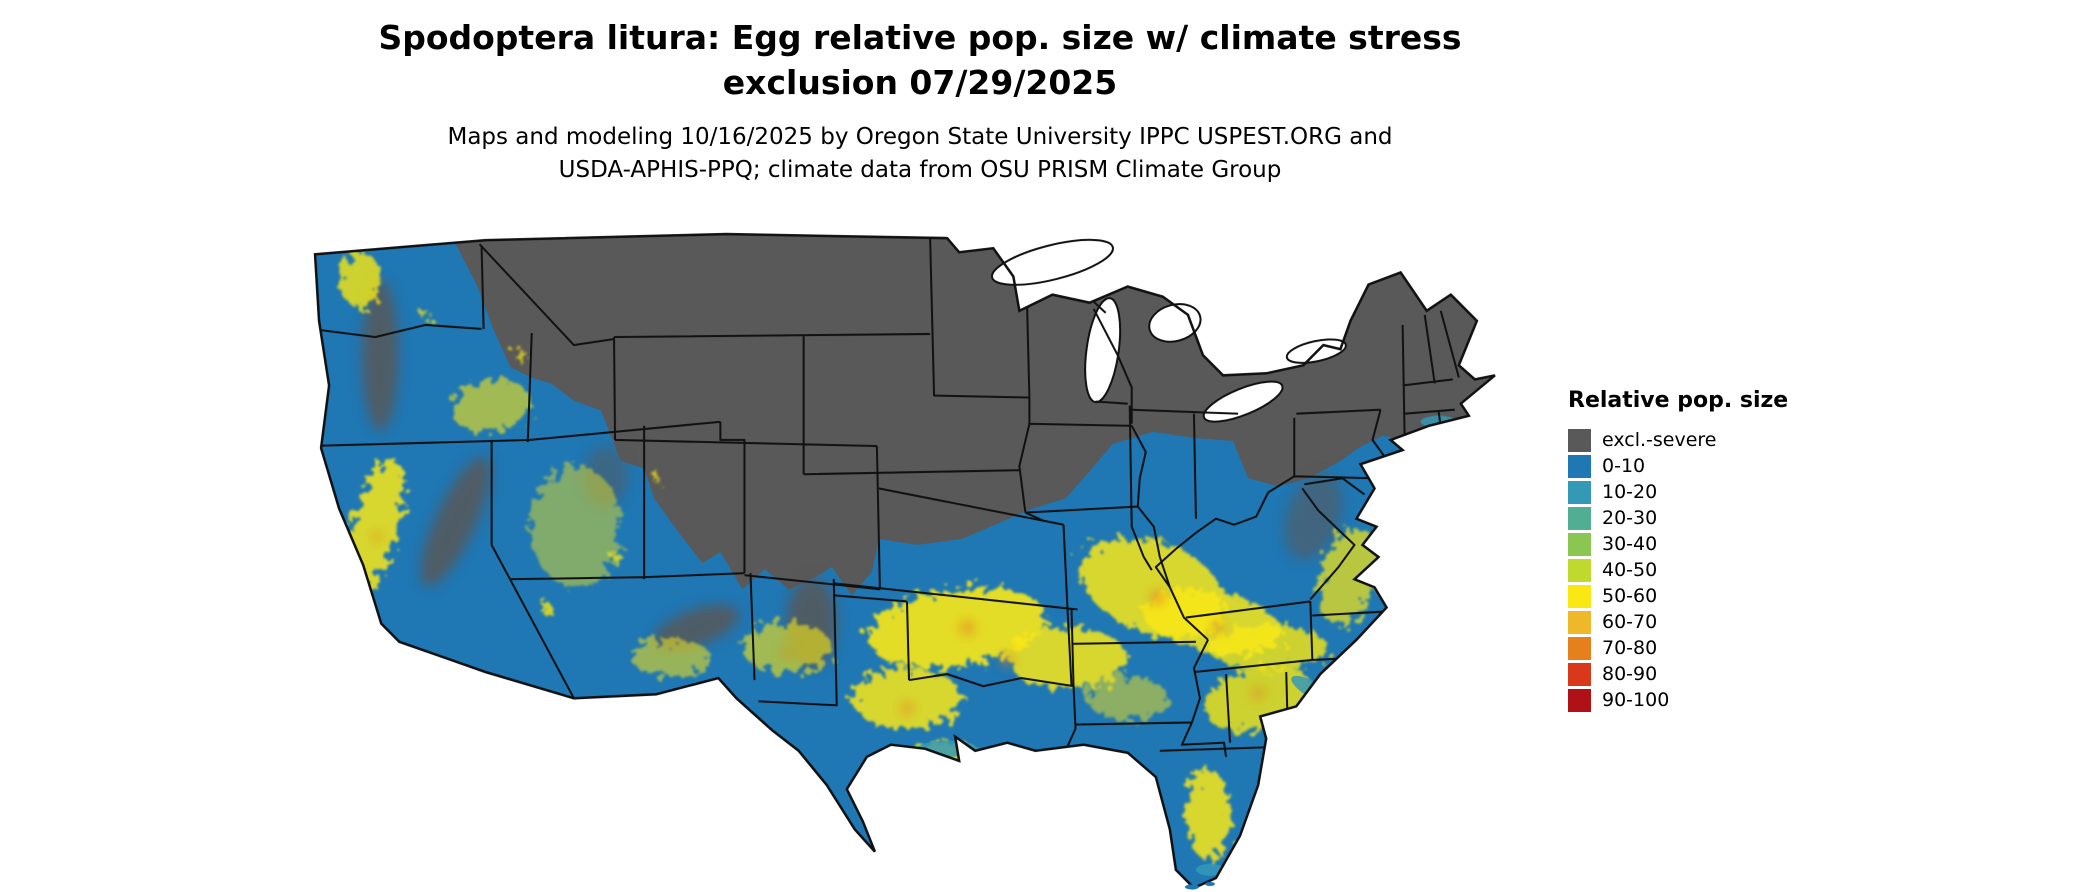 This screenshot has width=2100, height=892. What do you see at coordinates (1698, 518) in the screenshot?
I see `legend-item-20-30: 20-30` at bounding box center [1698, 518].